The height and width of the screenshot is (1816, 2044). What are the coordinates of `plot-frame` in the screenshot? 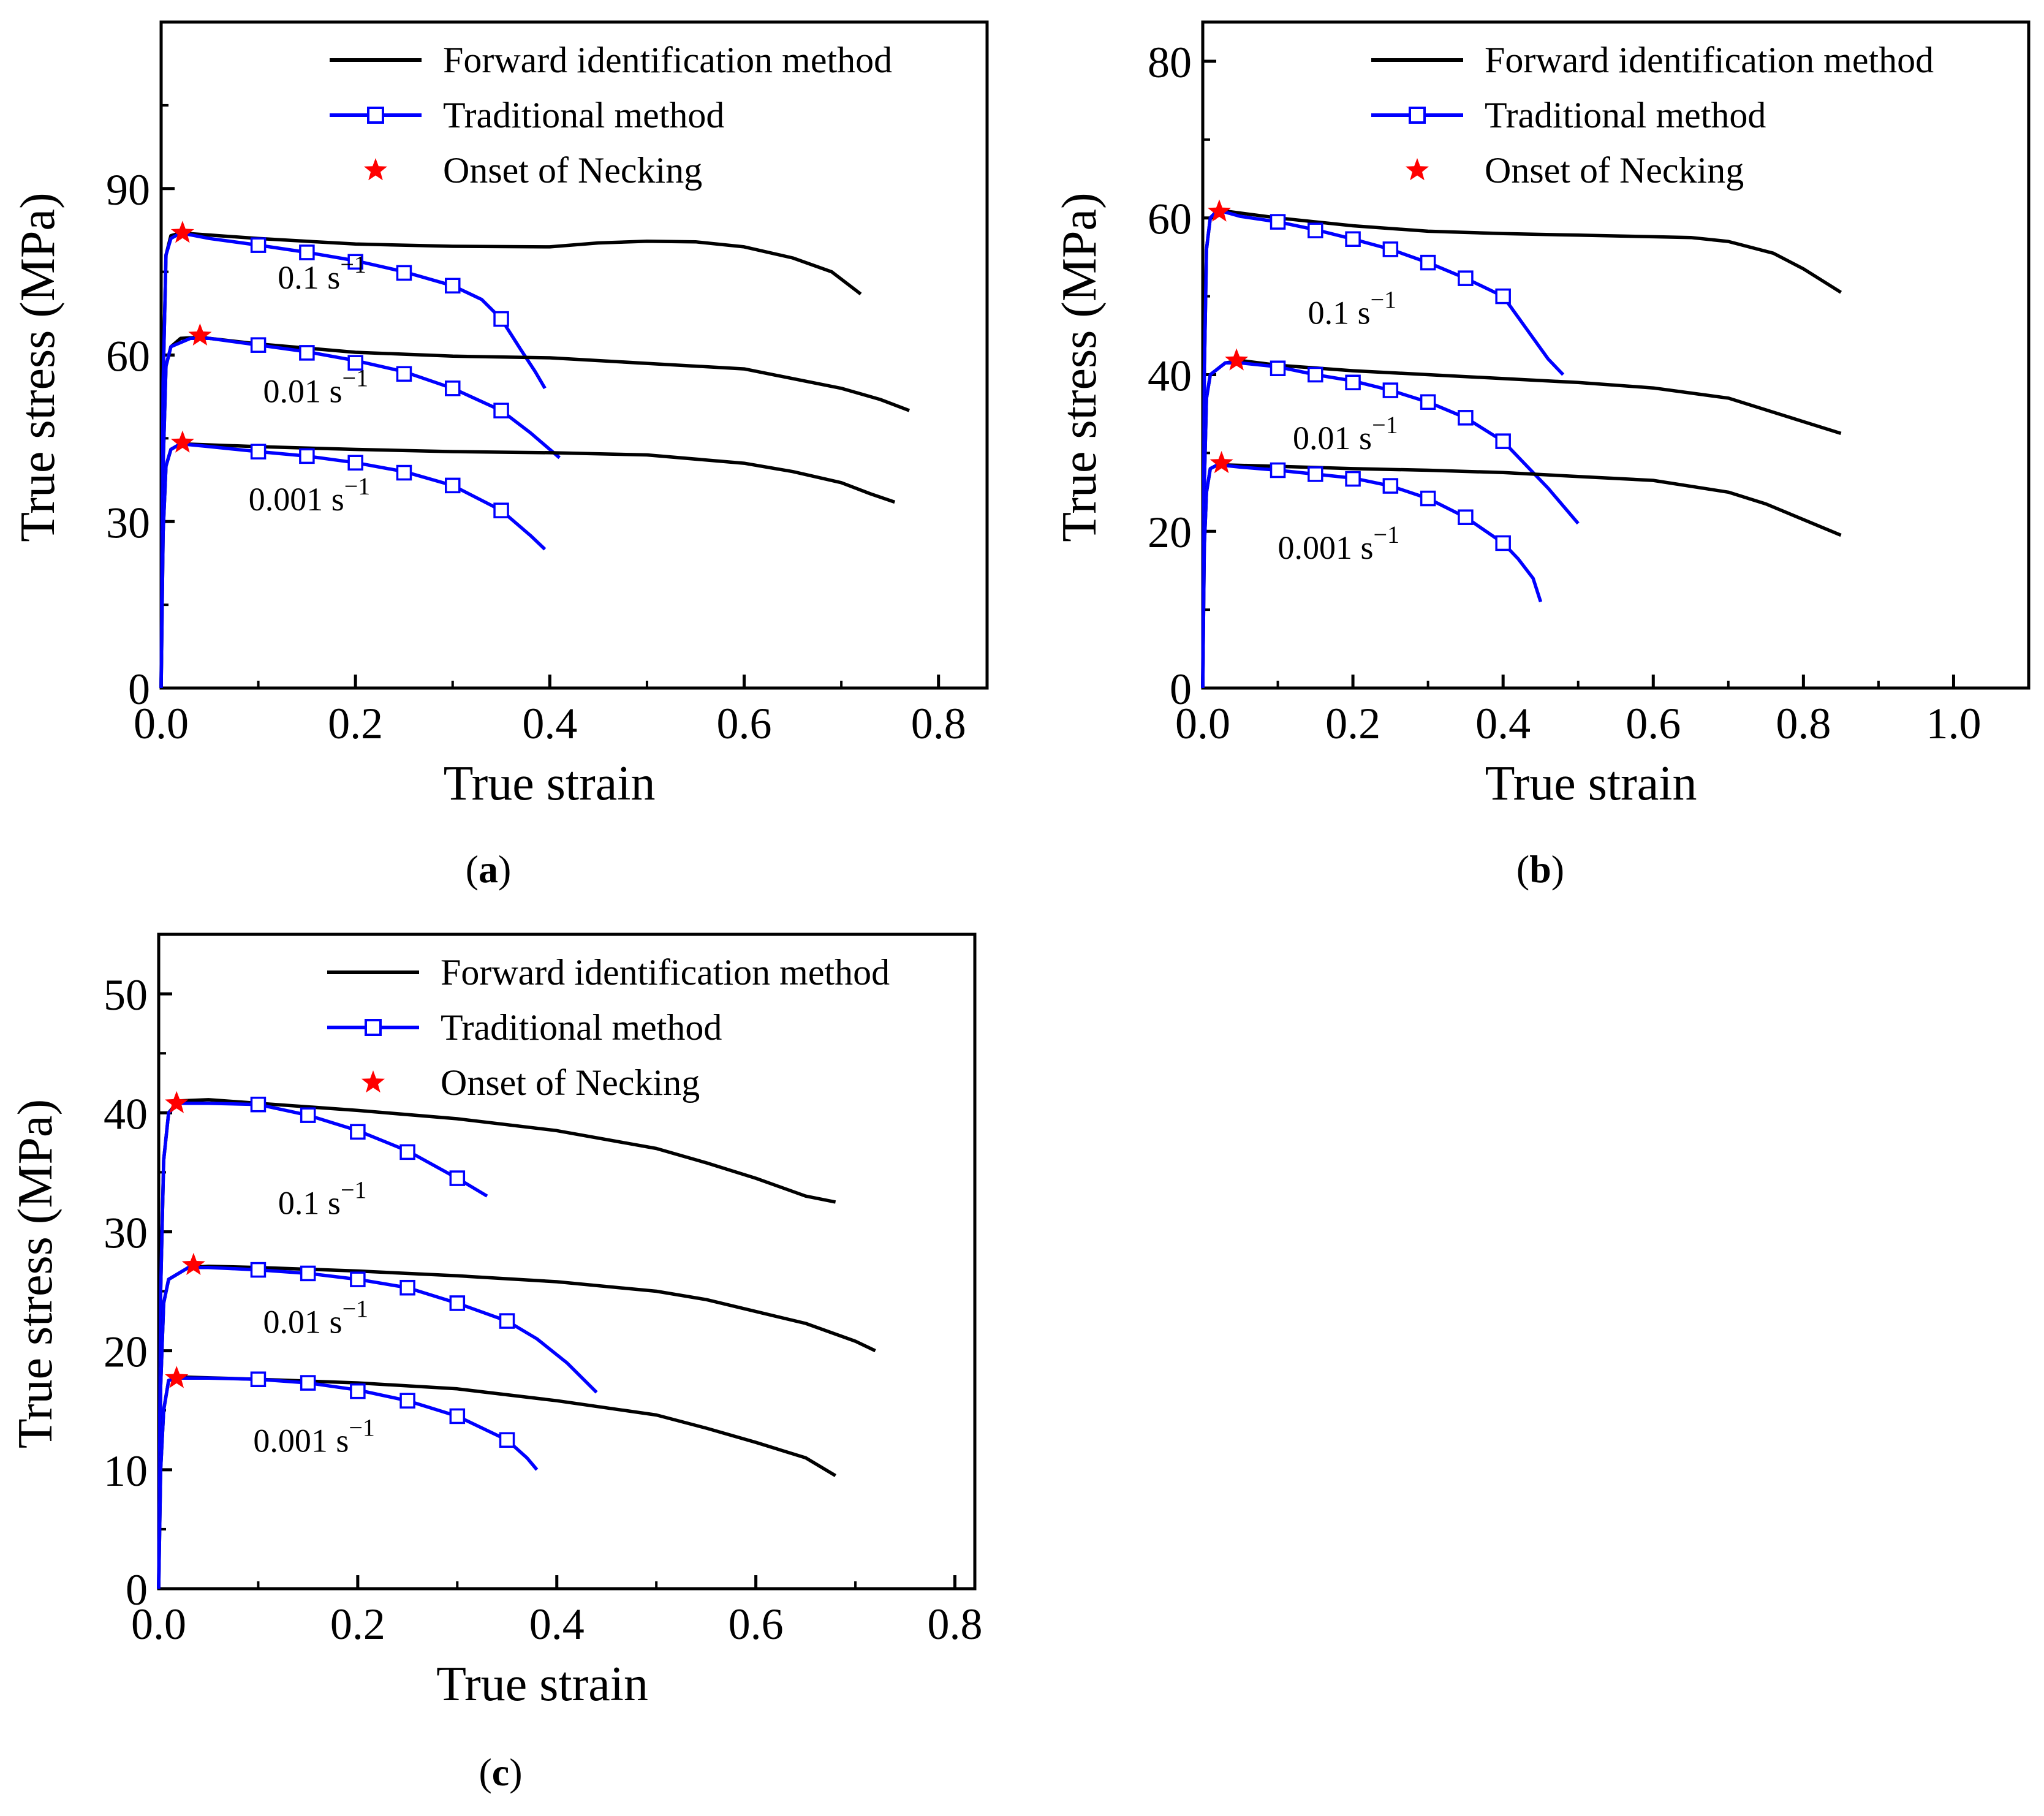 It's located at (567, 1262).